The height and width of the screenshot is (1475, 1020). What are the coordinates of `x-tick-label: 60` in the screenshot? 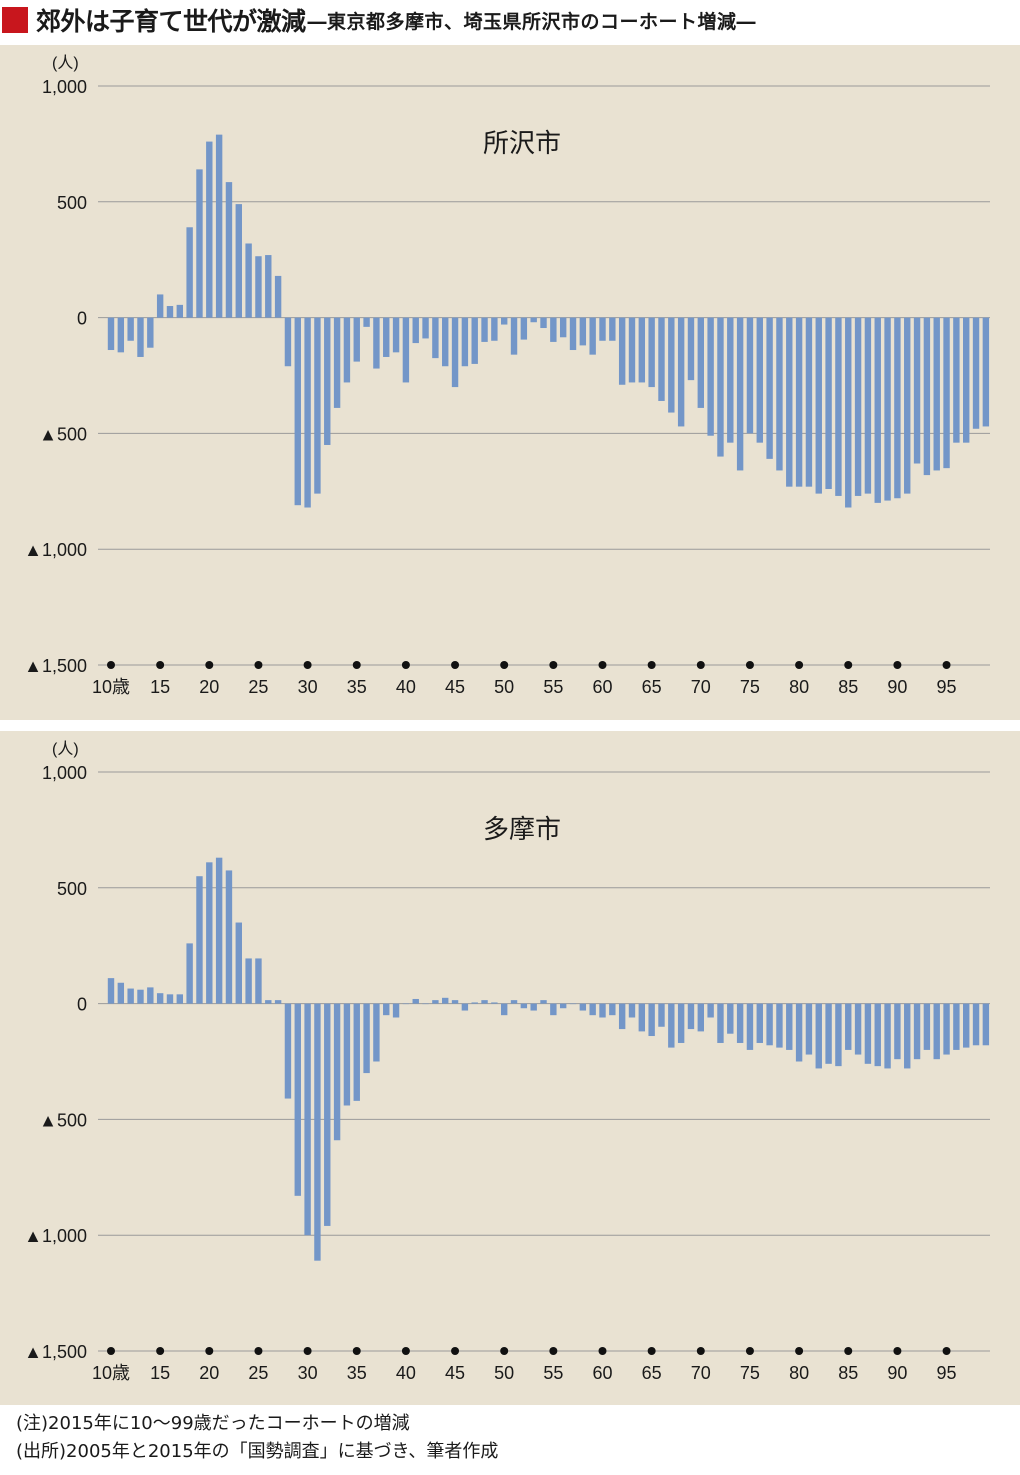 It's located at (602, 687).